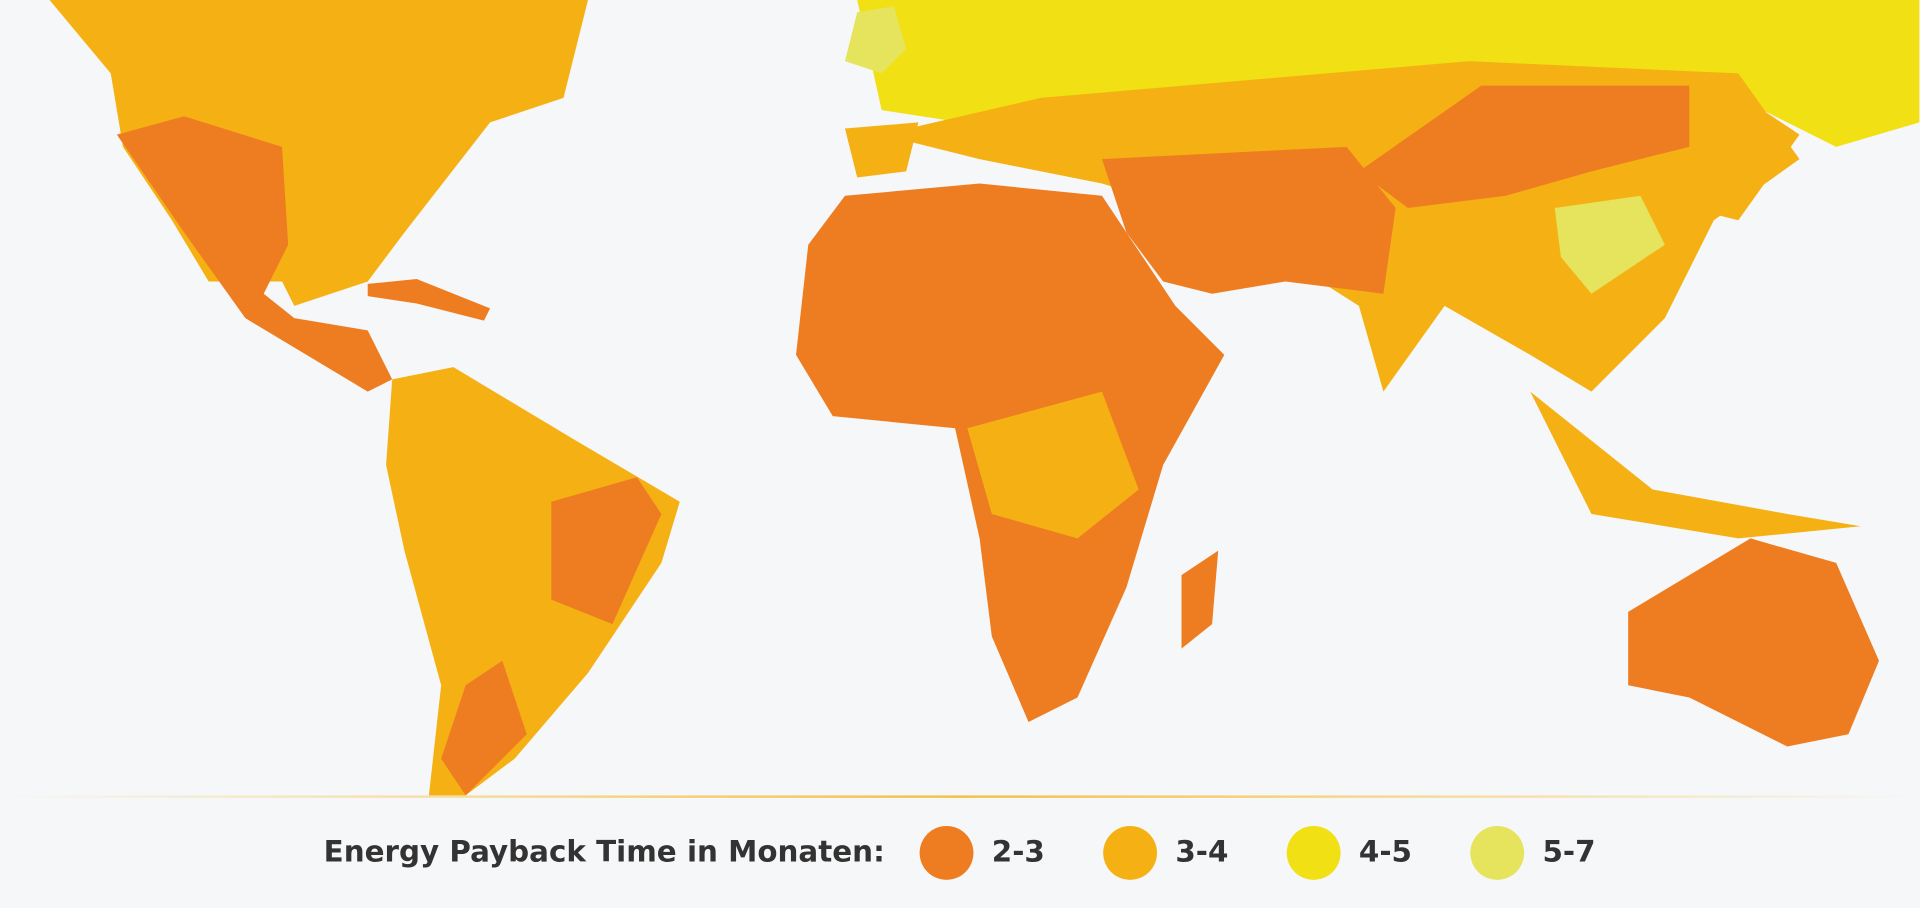 This screenshot has width=1920, height=908. I want to click on japan, so click(1756, 165).